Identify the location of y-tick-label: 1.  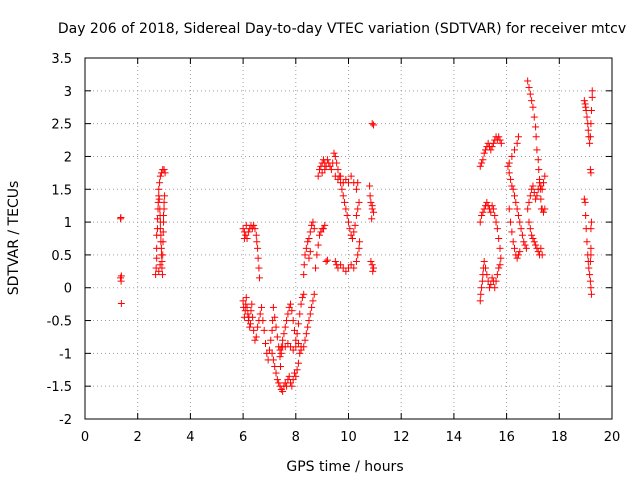
(68, 223).